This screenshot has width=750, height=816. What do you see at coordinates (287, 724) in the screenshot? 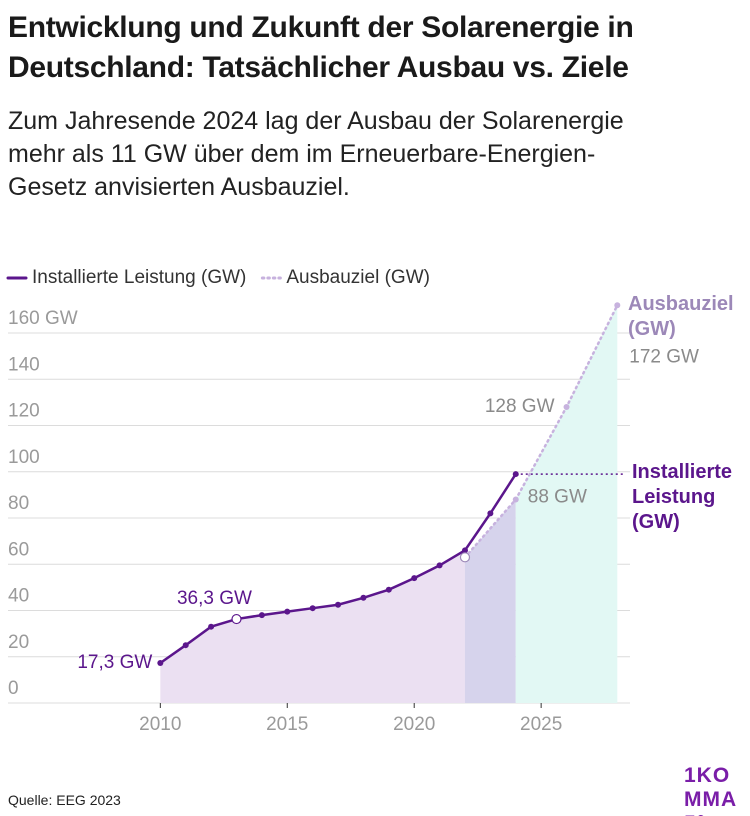
I see `x-tick-label: 2015` at bounding box center [287, 724].